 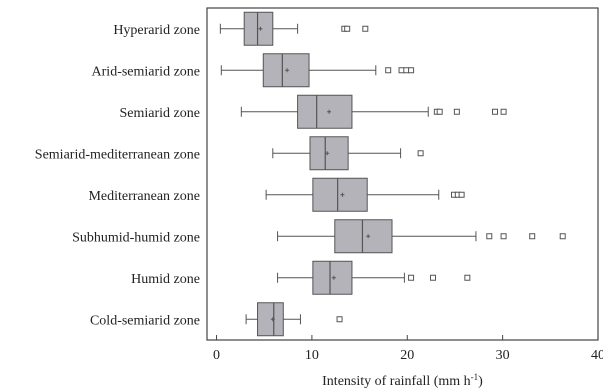 What do you see at coordinates (480, 381) in the screenshot?
I see `x-axis-title-close: )` at bounding box center [480, 381].